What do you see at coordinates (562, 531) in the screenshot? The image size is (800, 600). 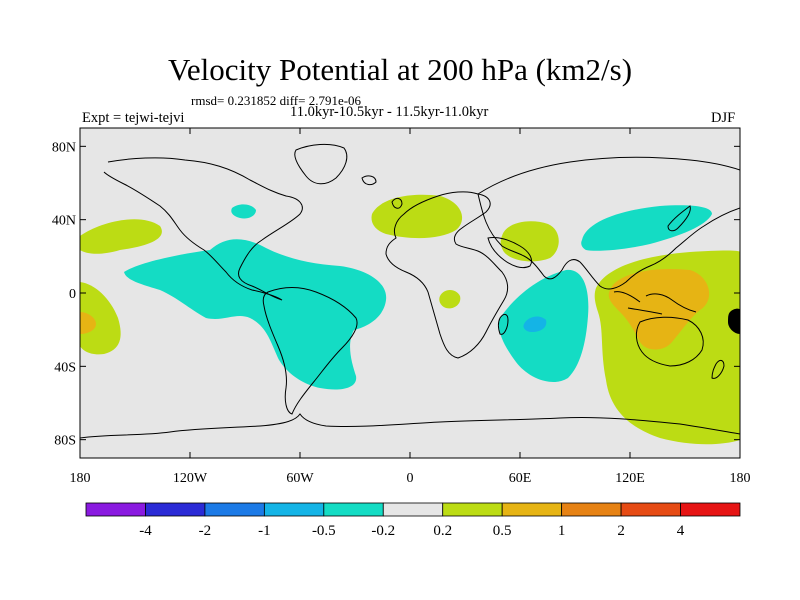 I see `colorbar-label: 1` at bounding box center [562, 531].